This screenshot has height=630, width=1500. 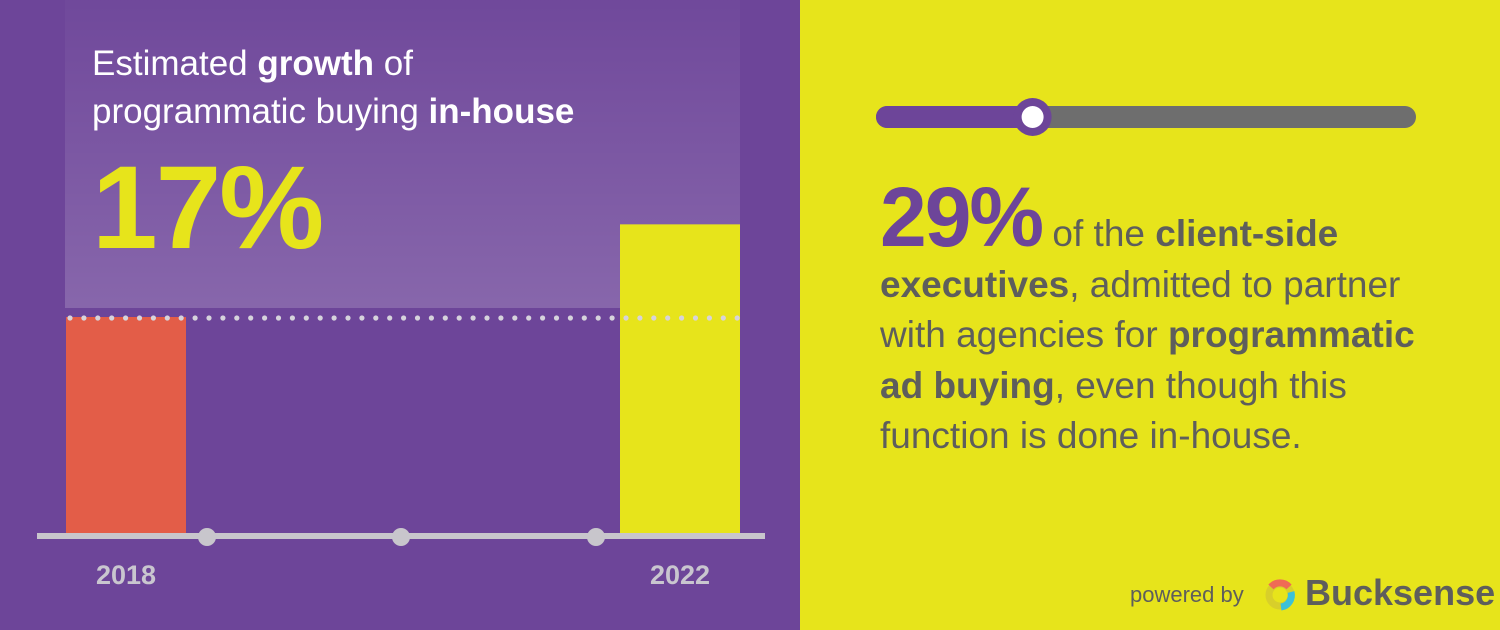 What do you see at coordinates (1146, 117) in the screenshot?
I see `progress-slider` at bounding box center [1146, 117].